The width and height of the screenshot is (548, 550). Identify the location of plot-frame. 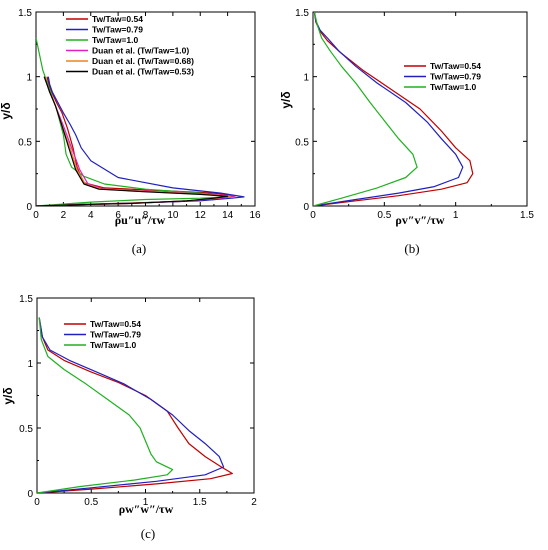
(145, 109).